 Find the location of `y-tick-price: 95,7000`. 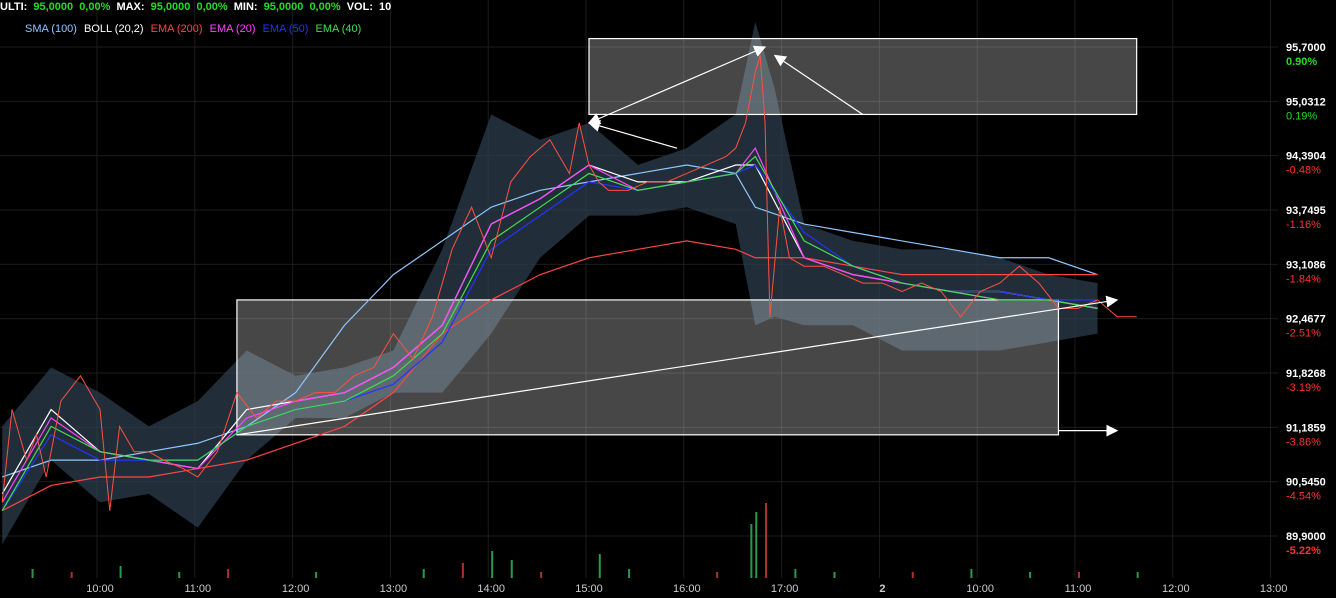

y-tick-price: 95,7000 is located at coordinates (1306, 48).